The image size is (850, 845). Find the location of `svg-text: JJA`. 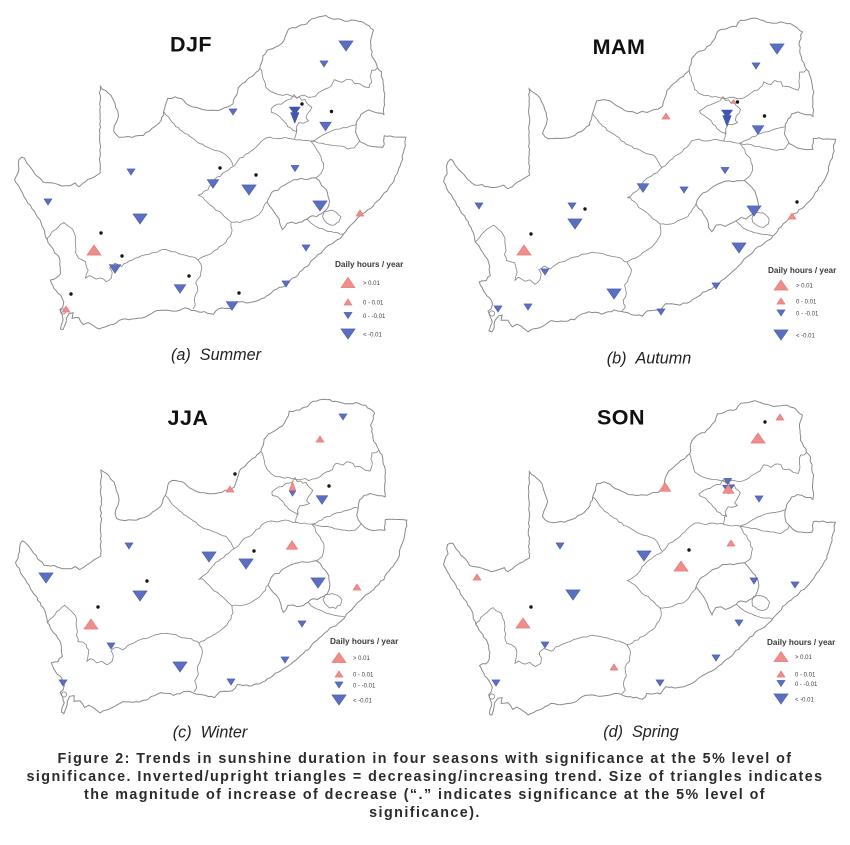

svg-text: JJA is located at coordinates (188, 418).